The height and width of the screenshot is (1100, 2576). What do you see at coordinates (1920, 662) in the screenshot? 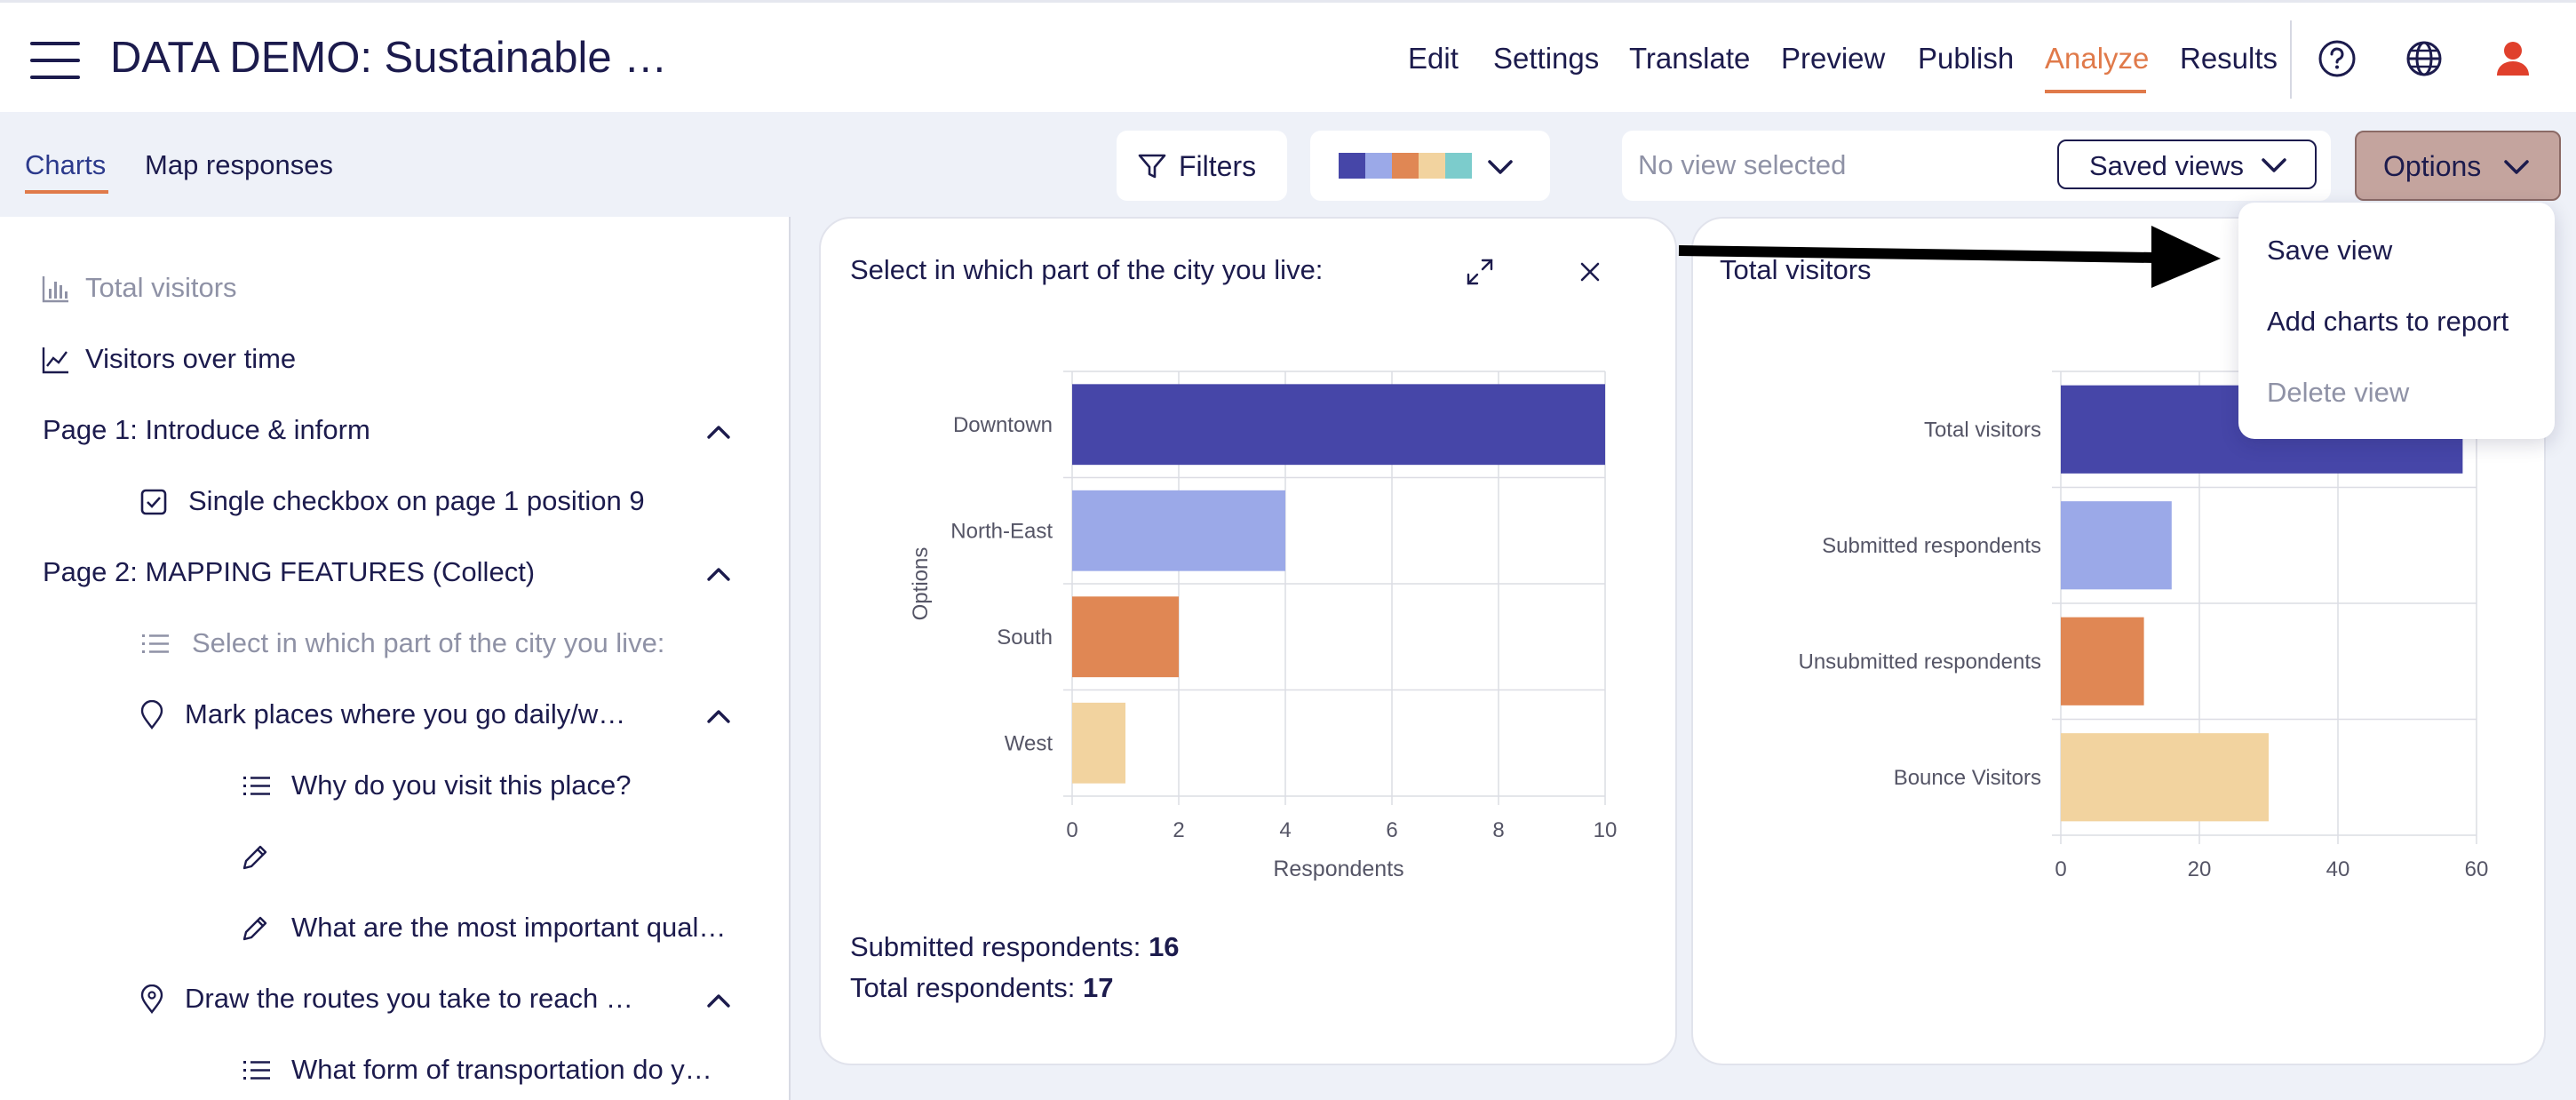
I see `category-label: Unsubmitted respondents` at bounding box center [1920, 662].